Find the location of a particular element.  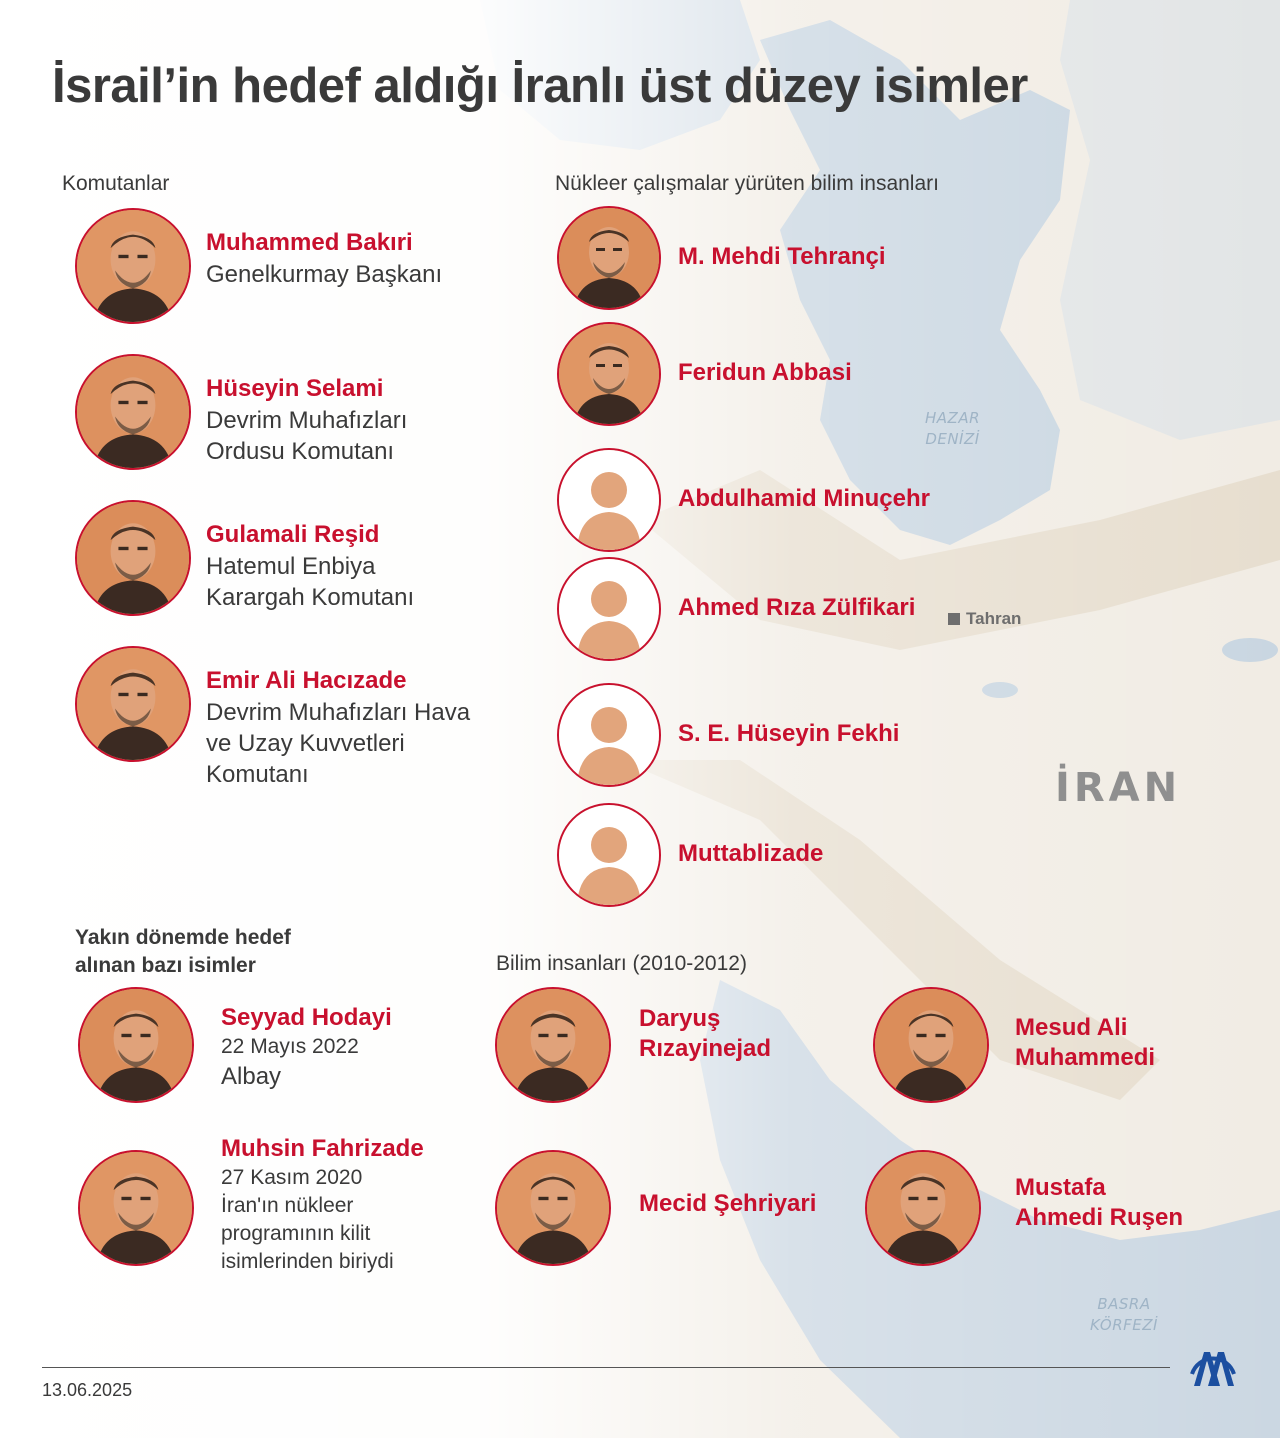

basra-line-2: KÖRFEZİ is located at coordinates (1124, 1325).